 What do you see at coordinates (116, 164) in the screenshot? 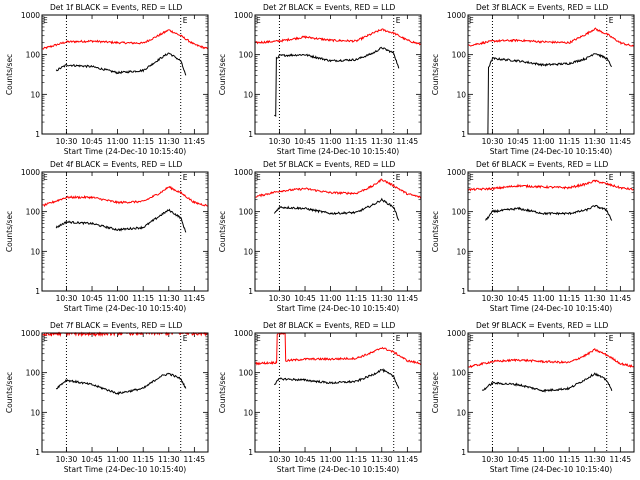
I see `panel-title: Det 4f BLACK = Events, RED = LLD` at bounding box center [116, 164].